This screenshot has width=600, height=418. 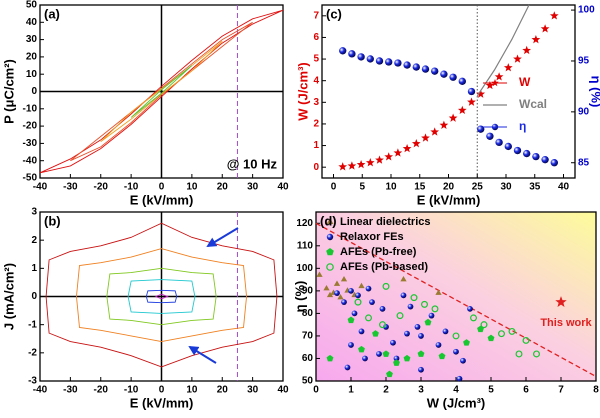 What do you see at coordinates (456, 390) in the screenshot?
I see `x-tick-label: 4` at bounding box center [456, 390].